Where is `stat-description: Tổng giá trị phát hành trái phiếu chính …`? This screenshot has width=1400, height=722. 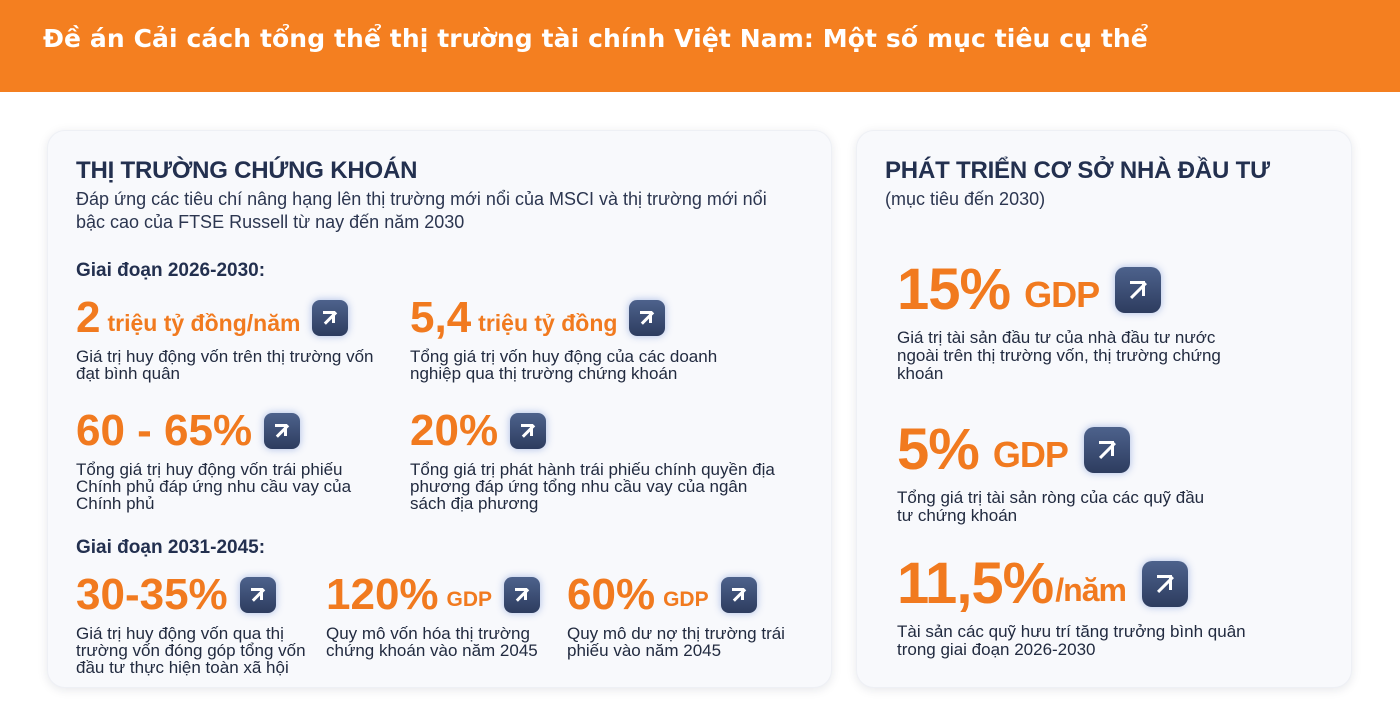
stat-description: Tổng giá trị phát hành trái phiếu chính … is located at coordinates (592, 486).